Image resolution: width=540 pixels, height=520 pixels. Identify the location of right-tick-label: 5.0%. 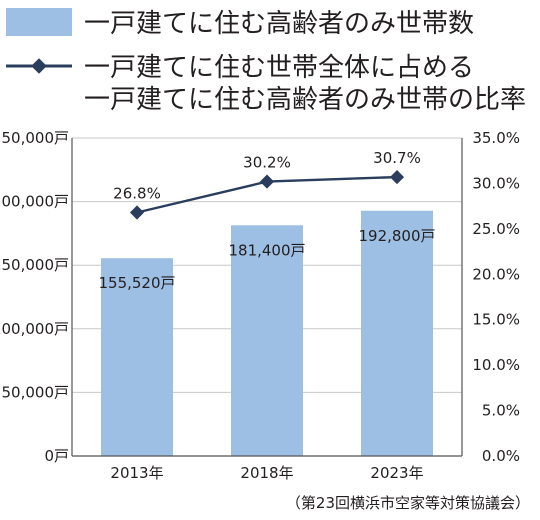
(501, 411).